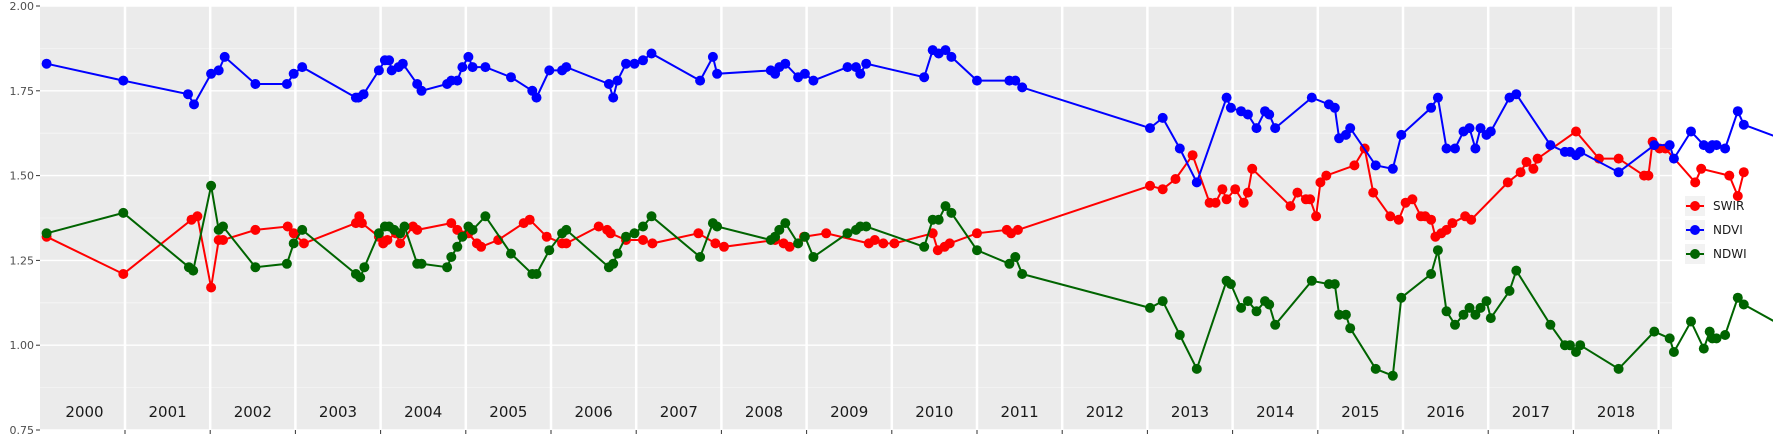  I want to click on year-label: 2017, so click(1531, 412).